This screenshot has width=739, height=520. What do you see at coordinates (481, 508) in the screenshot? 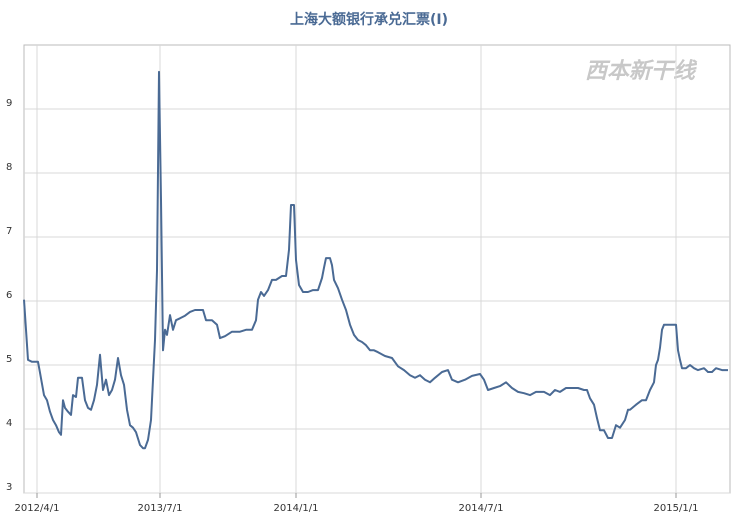
I see `x-tick-label: 2014/7/1` at bounding box center [481, 508].